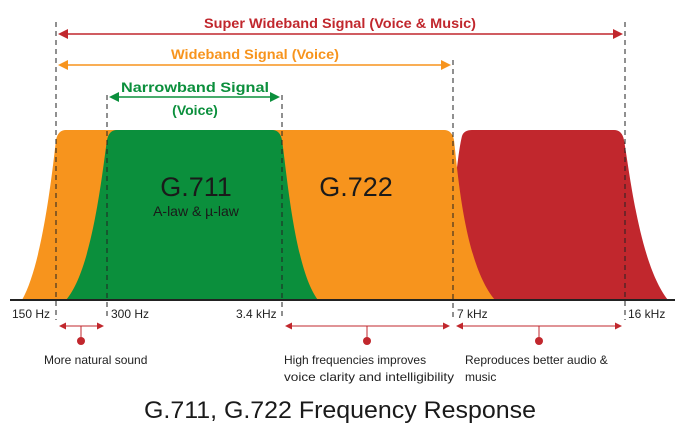  I want to click on wideband-label: Wideband Signal (Voice), so click(255, 54).